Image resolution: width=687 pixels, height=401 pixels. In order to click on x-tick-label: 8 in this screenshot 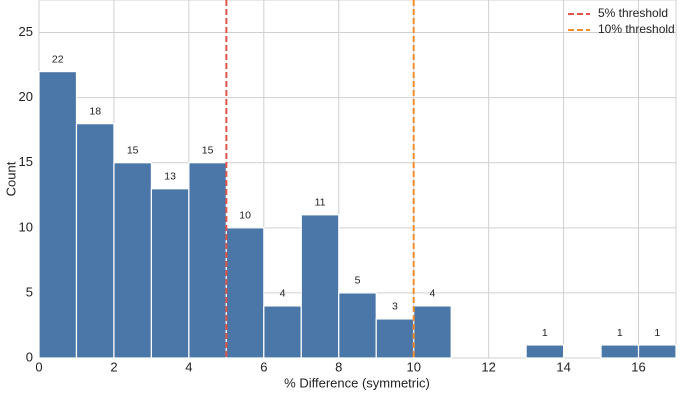, I will do `click(338, 366)`.